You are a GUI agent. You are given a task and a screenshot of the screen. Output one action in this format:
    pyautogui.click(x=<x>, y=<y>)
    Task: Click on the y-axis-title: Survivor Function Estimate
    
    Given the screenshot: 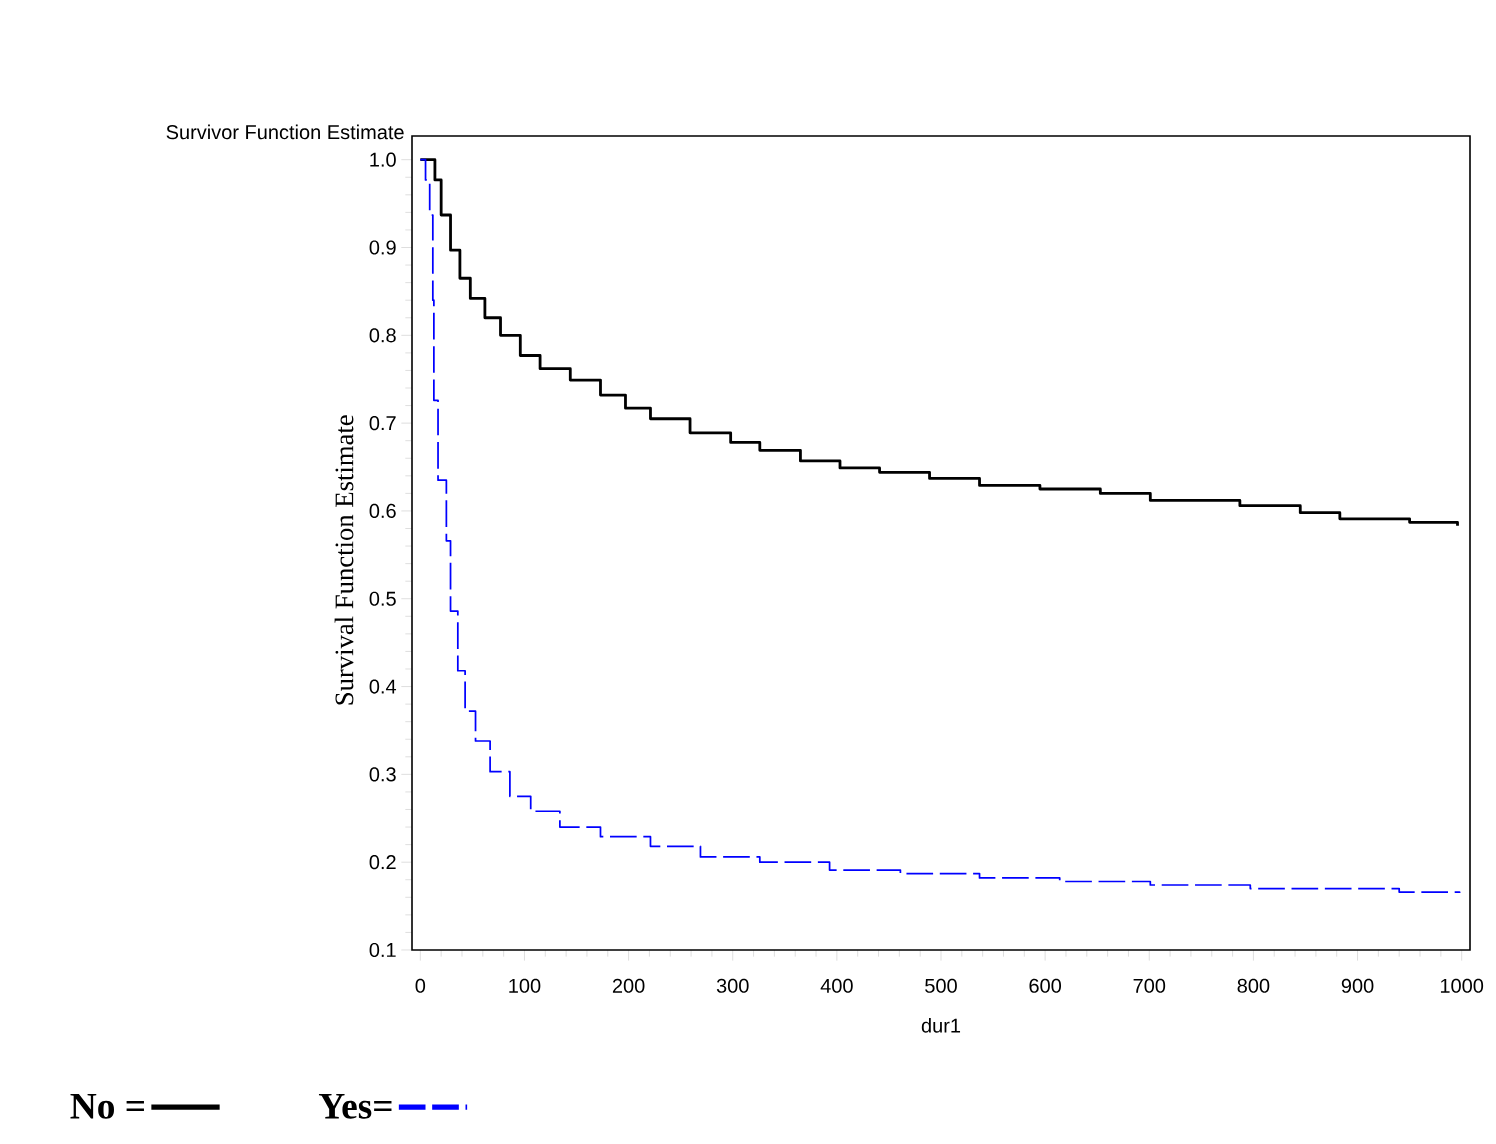 What is the action you would take?
    pyautogui.click(x=285, y=132)
    